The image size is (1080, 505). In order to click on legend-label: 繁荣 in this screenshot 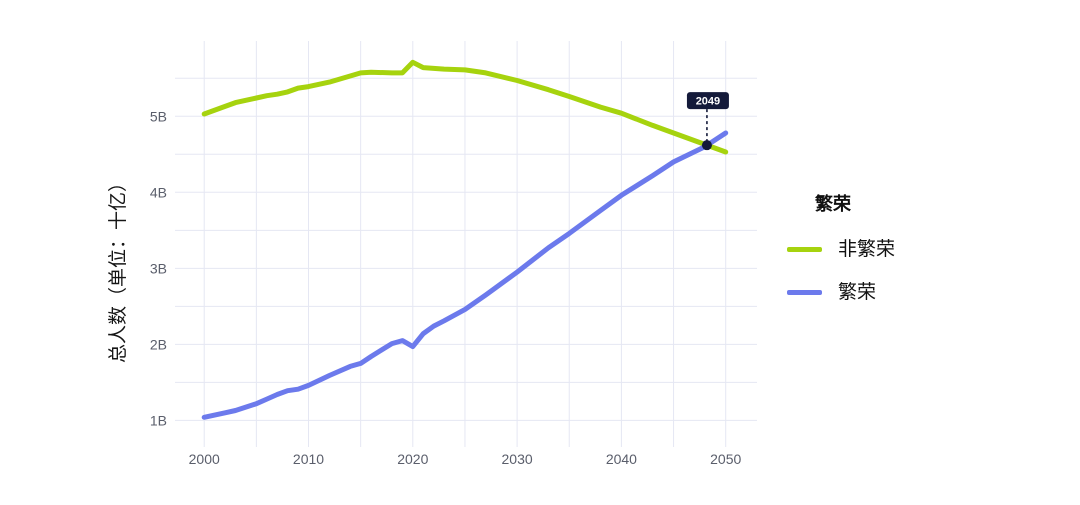, I will do `click(857, 292)`.